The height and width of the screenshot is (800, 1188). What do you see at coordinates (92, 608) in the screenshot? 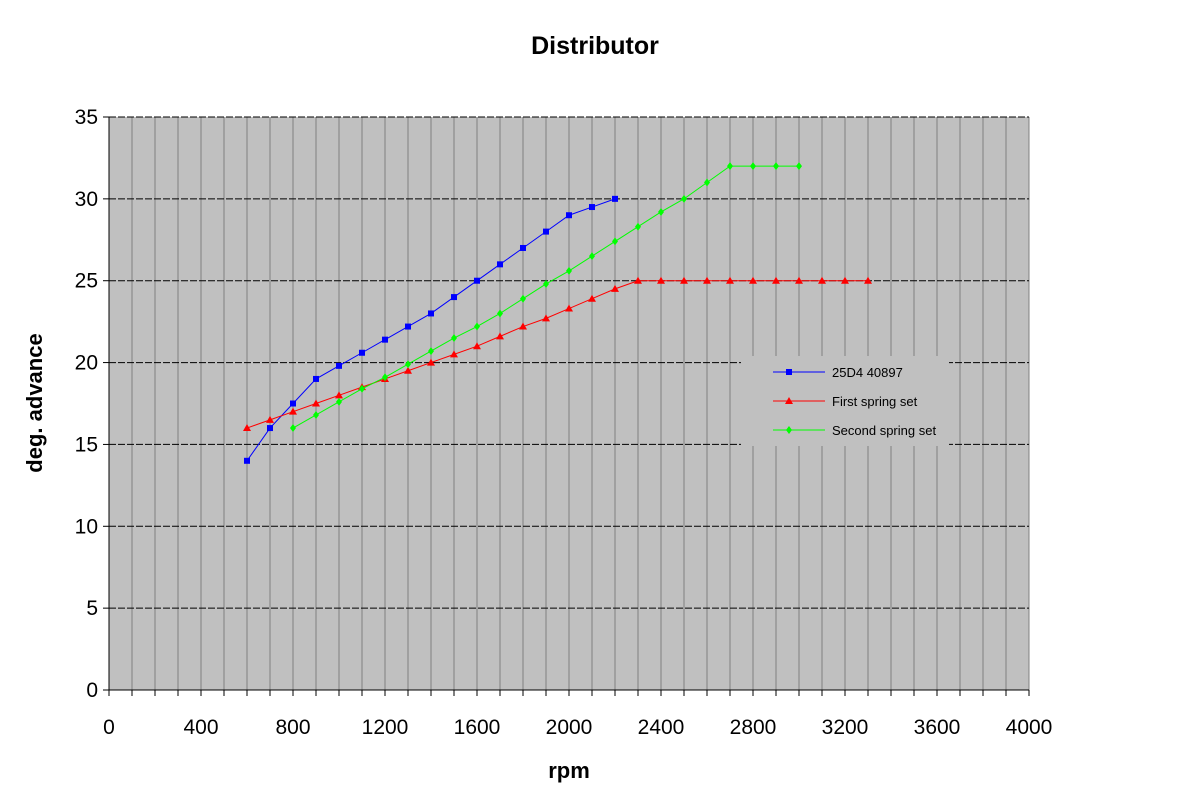
I see `y-tick-label: 5` at bounding box center [92, 608].